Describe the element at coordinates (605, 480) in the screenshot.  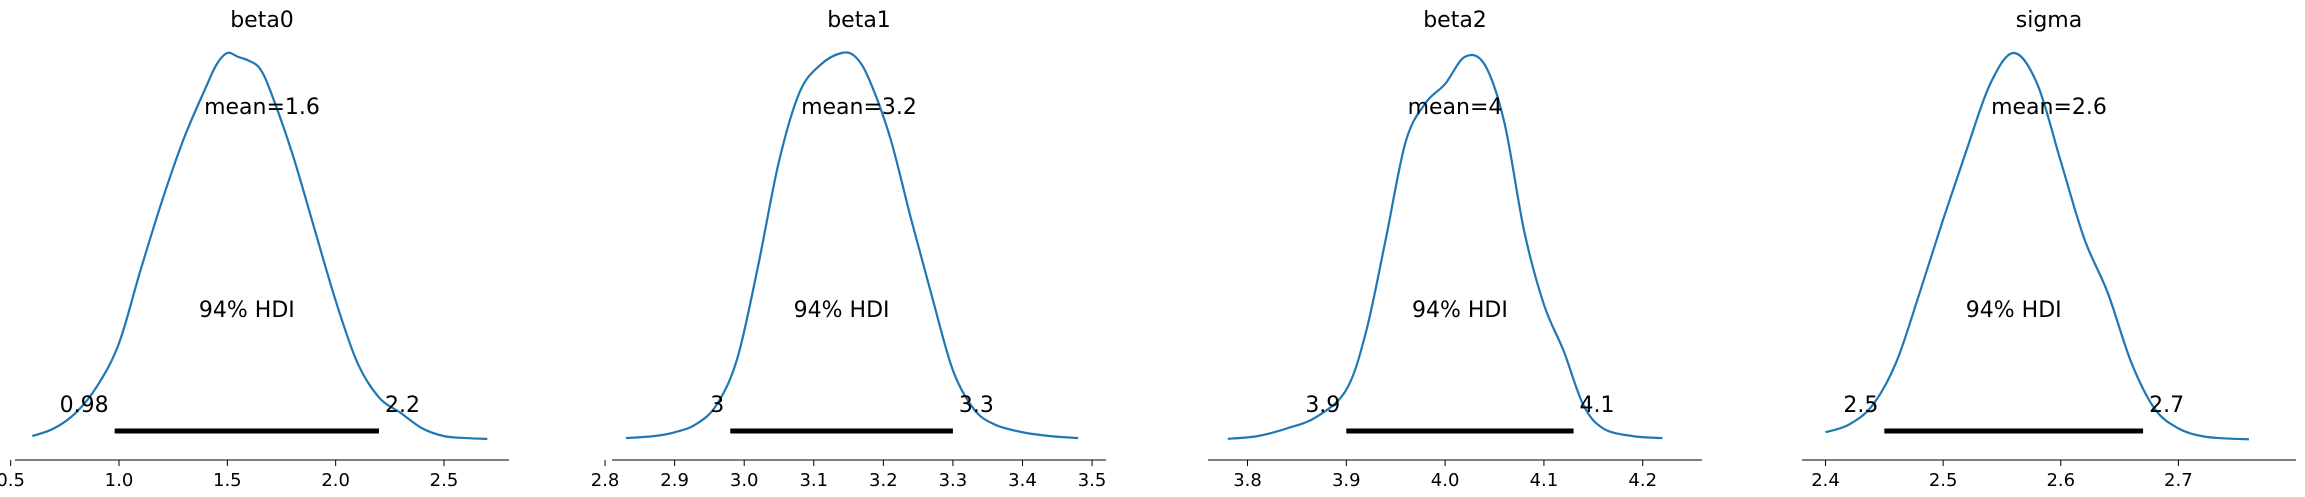
I see `x-tick-label: 2.8` at that location.